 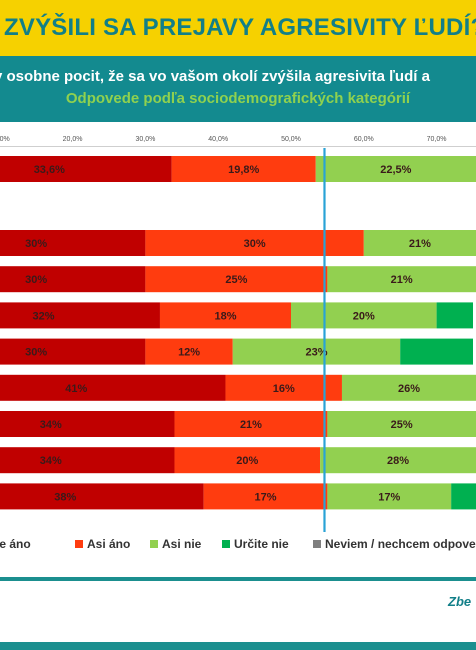 I want to click on legend-label: Neviem / nechcem odpove, so click(x=400, y=544).